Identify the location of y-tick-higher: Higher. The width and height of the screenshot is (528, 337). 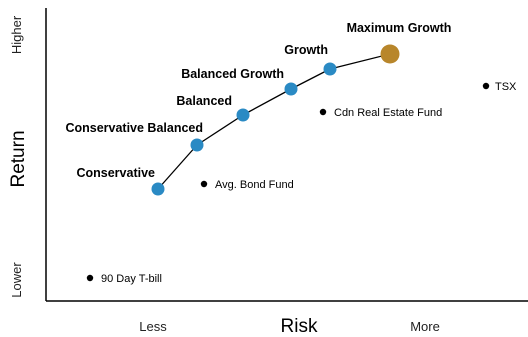
(16, 34).